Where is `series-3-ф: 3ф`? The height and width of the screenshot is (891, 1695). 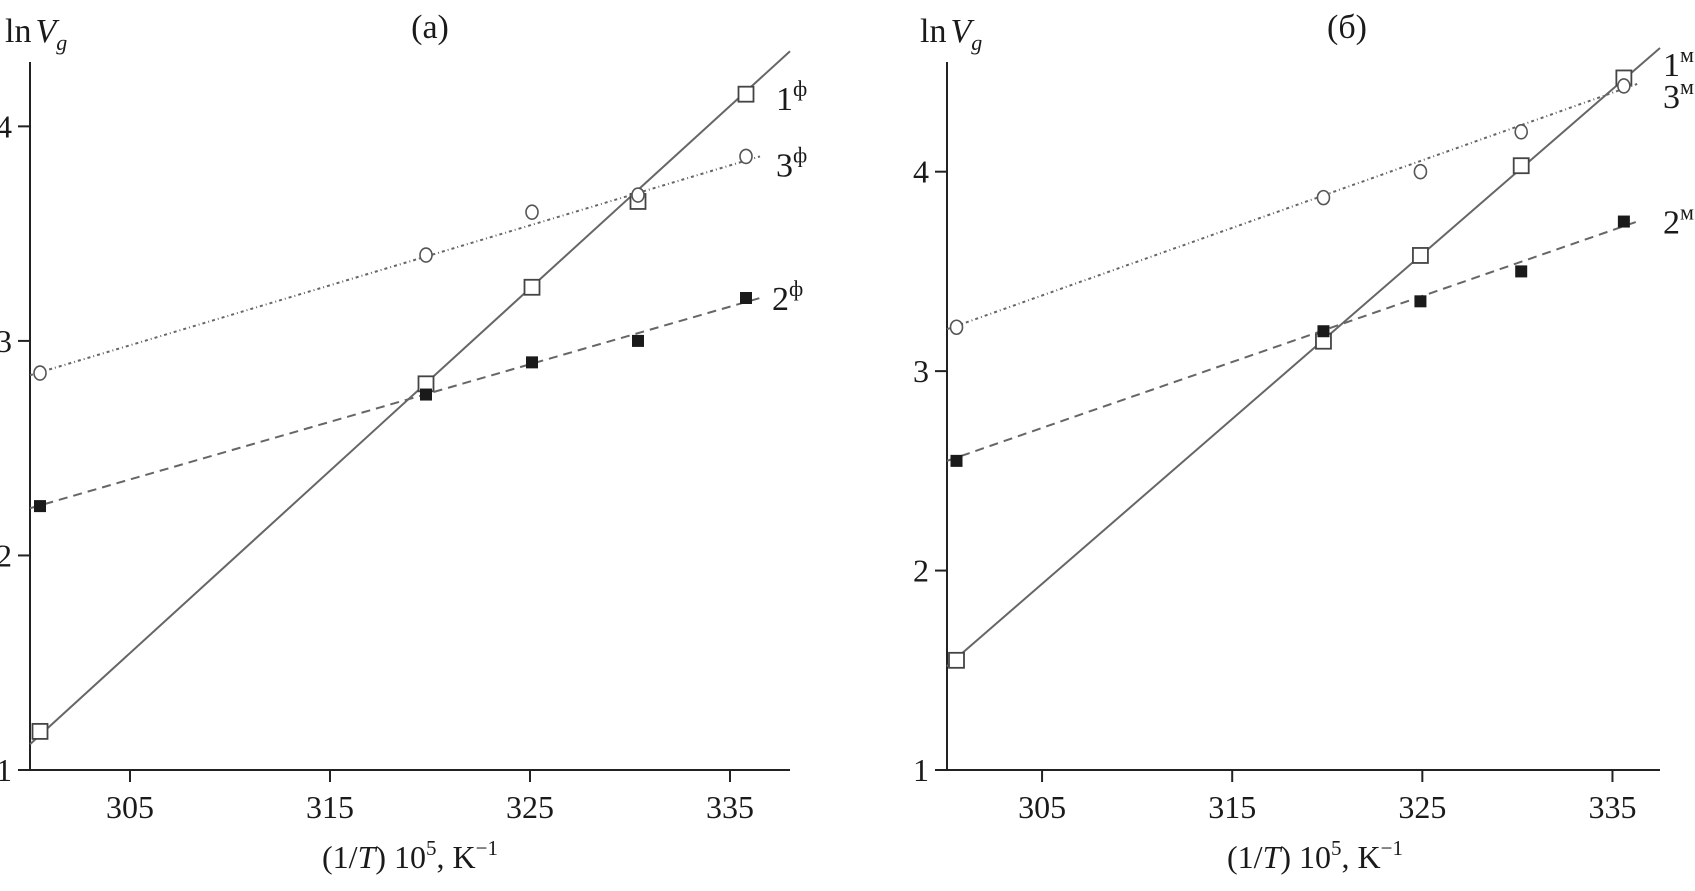
series-3-ф: 3ф is located at coordinates (418, 261).